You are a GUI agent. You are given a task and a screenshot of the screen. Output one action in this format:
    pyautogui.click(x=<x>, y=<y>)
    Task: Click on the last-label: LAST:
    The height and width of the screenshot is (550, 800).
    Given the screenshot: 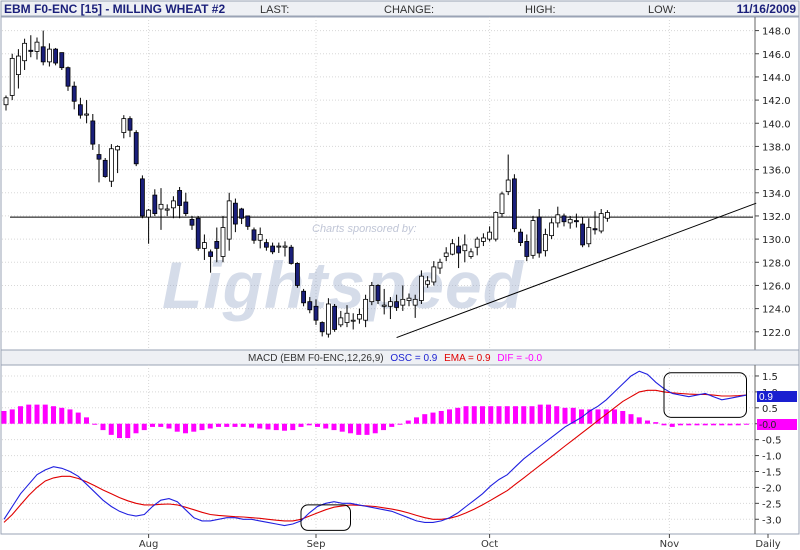 What is the action you would take?
    pyautogui.click(x=274, y=10)
    